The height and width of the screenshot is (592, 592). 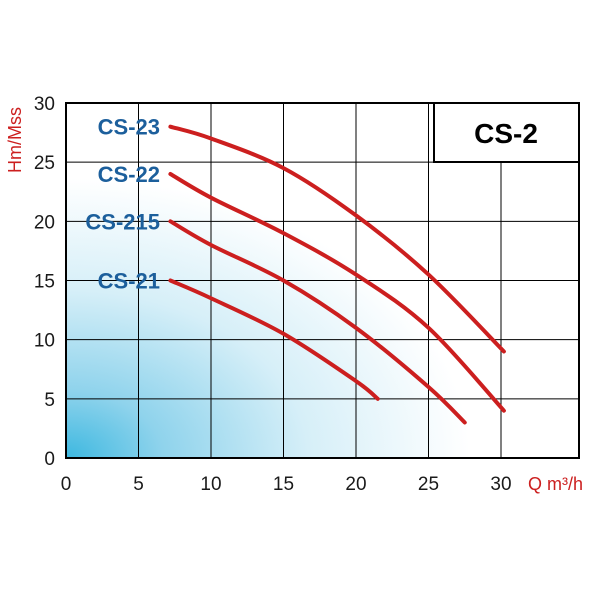 I want to click on y-tick-labels: 0 5 10 15 20 25 30, so click(x=44, y=282).